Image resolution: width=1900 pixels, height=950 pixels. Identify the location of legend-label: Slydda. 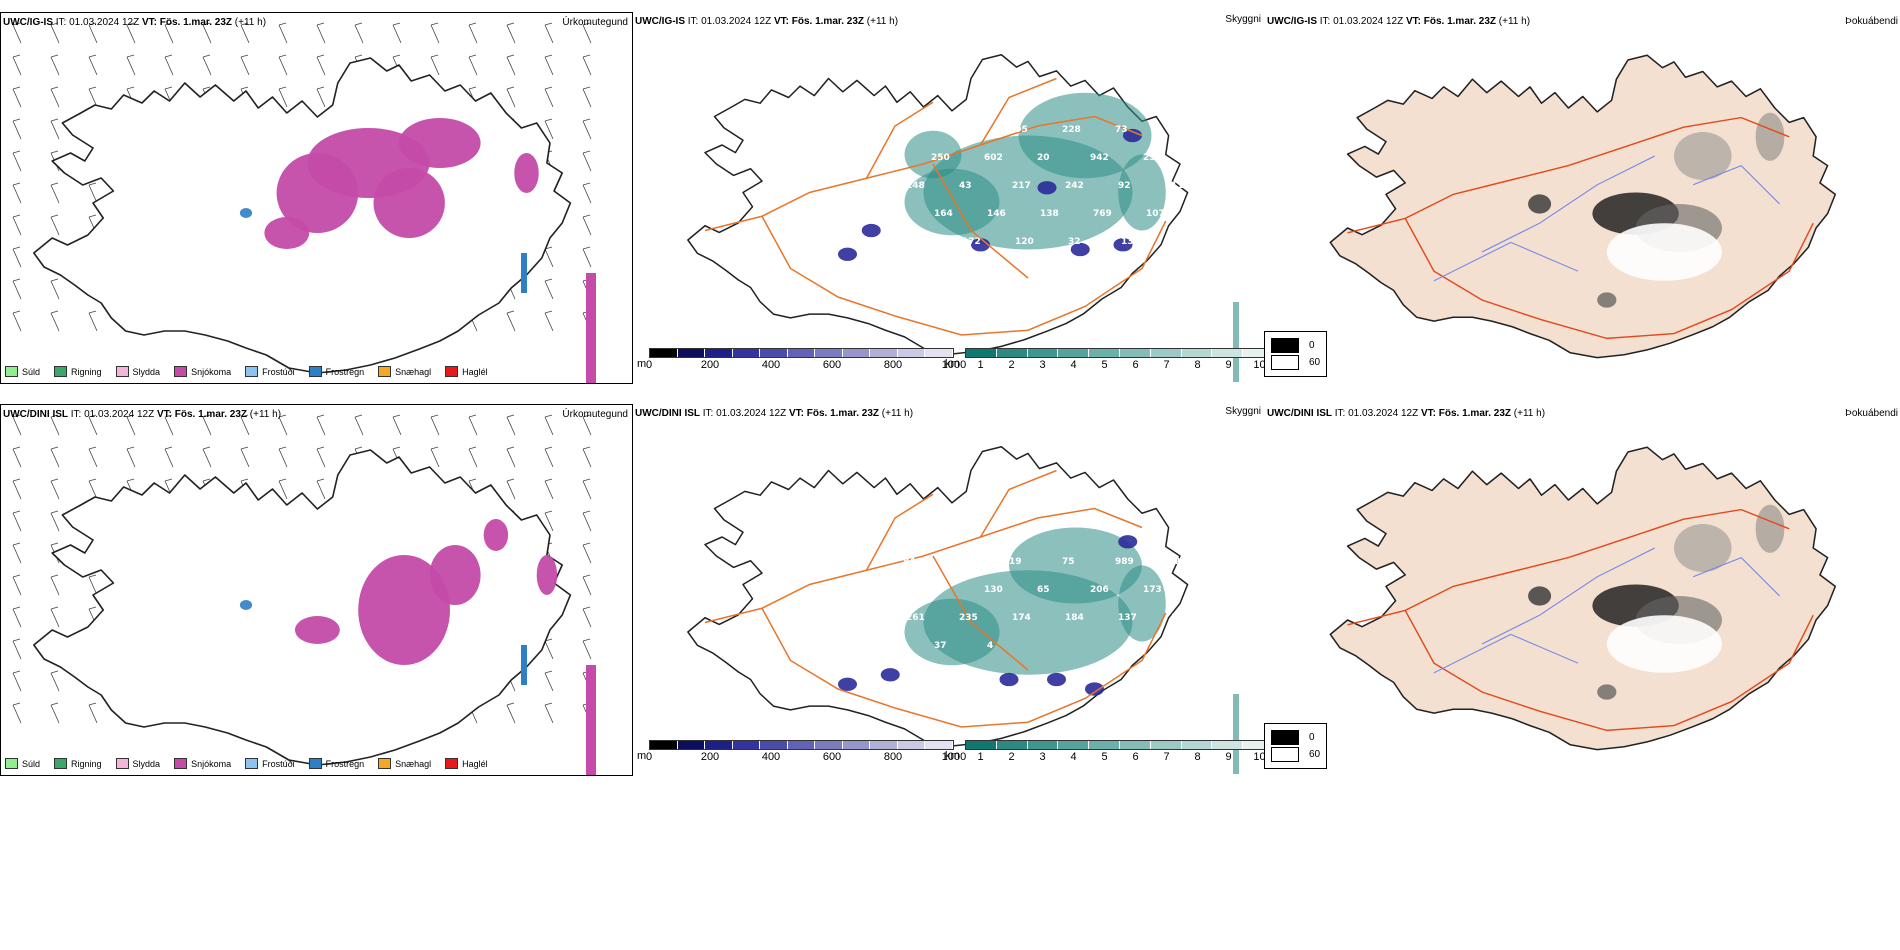
(146, 371).